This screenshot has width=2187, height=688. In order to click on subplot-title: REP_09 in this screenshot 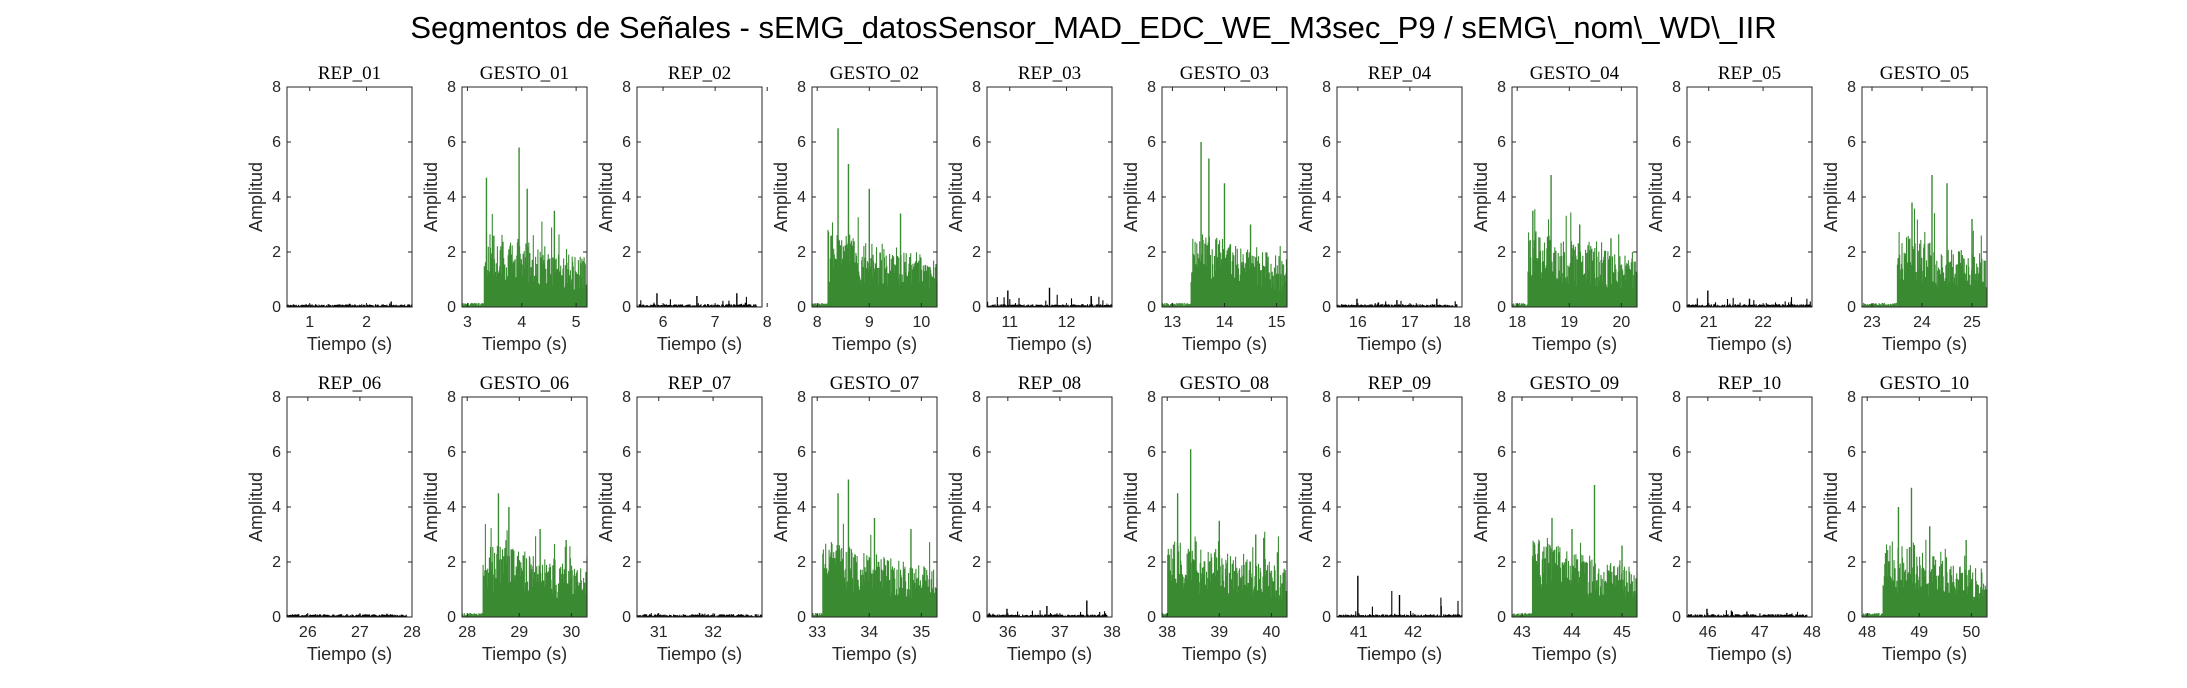, I will do `click(1399, 383)`.